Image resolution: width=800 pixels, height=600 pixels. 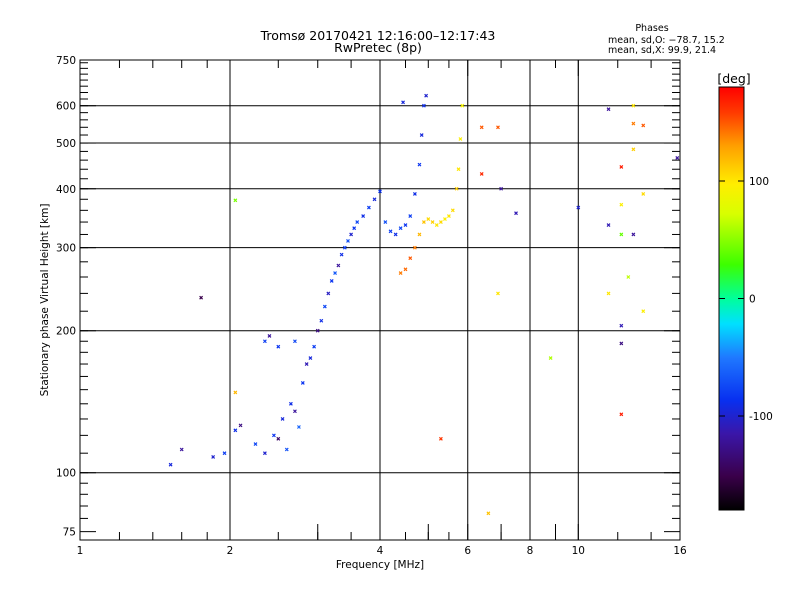 I want to click on y-tick-labels: 75 100 200 300 400 500 600 750, so click(x=66, y=297).